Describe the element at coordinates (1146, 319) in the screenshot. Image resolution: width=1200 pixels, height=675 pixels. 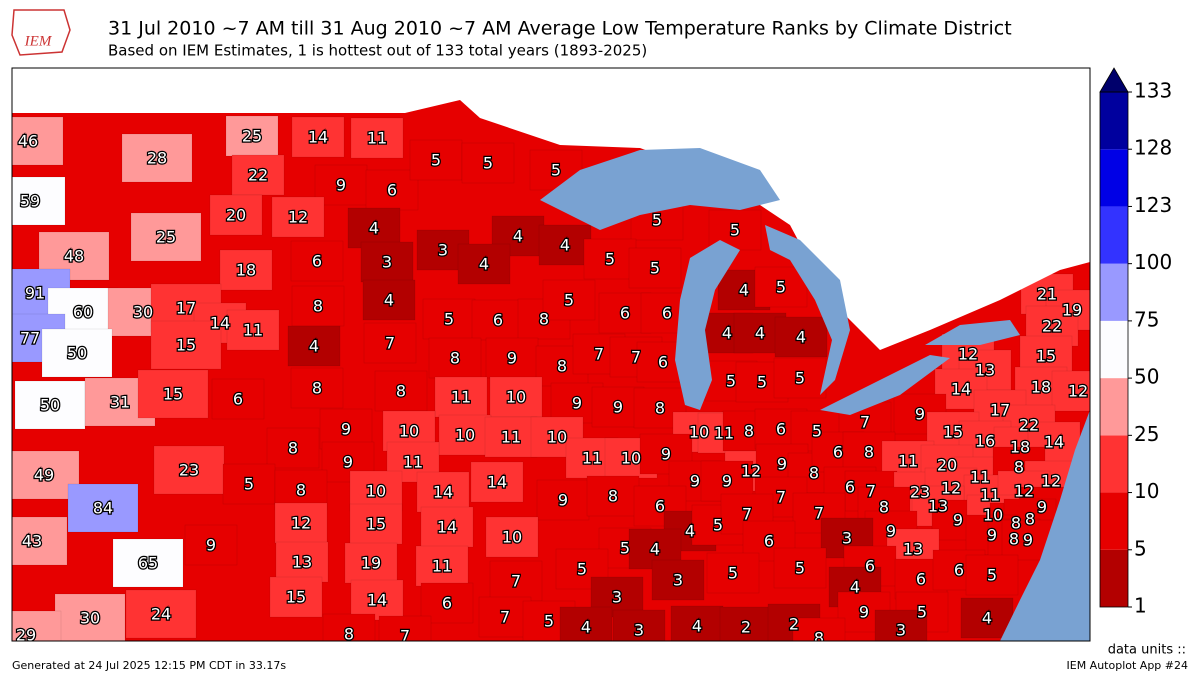
I see `colorbar-tick-label: 75` at that location.